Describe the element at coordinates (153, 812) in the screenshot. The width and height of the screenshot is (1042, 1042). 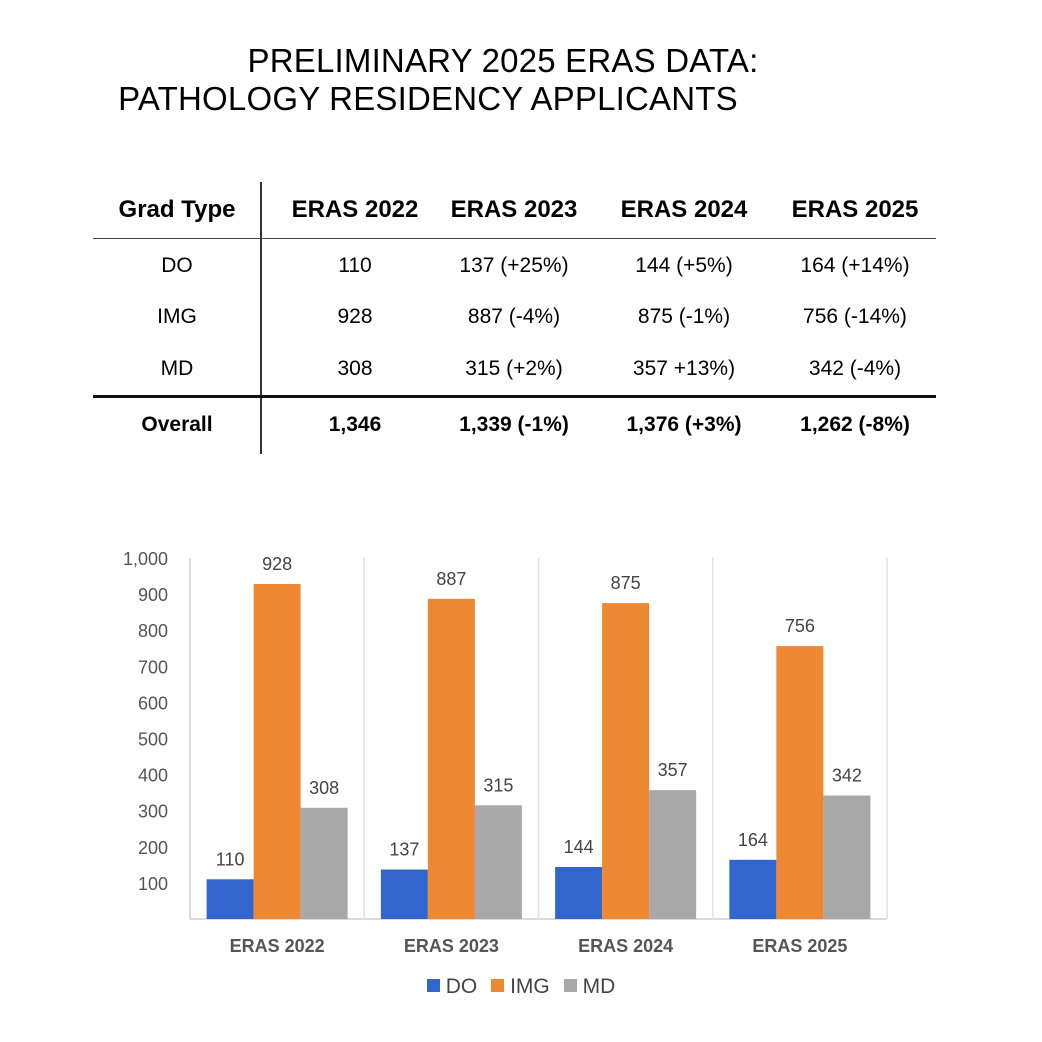
I see `y-tick-label: 300` at that location.